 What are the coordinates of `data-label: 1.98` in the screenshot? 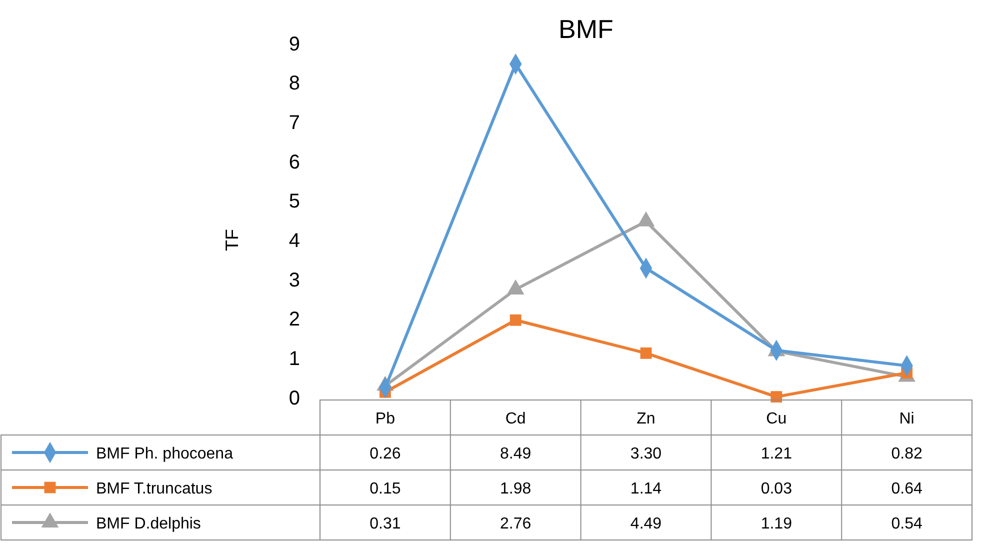 It's located at (516, 489).